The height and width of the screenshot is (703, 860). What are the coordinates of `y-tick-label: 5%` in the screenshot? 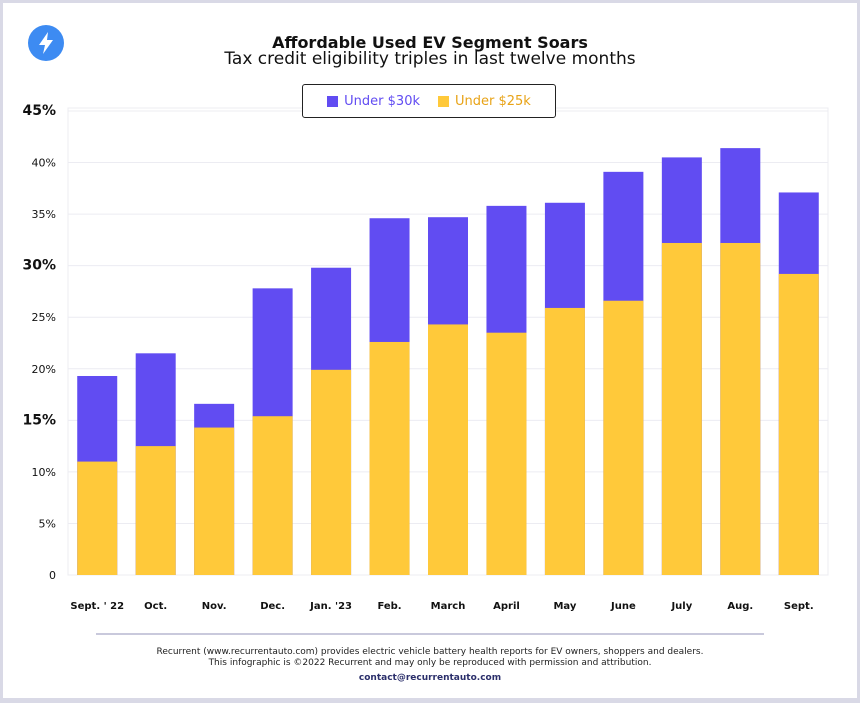 It's located at (47, 523).